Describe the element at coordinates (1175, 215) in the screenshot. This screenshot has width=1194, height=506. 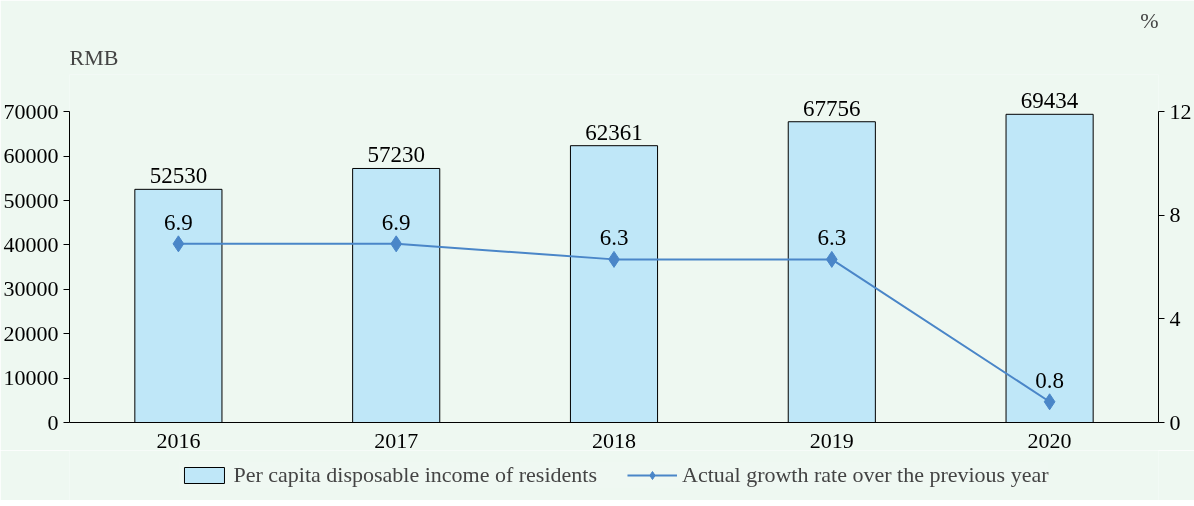
I see `y2-tick-label: 8` at that location.